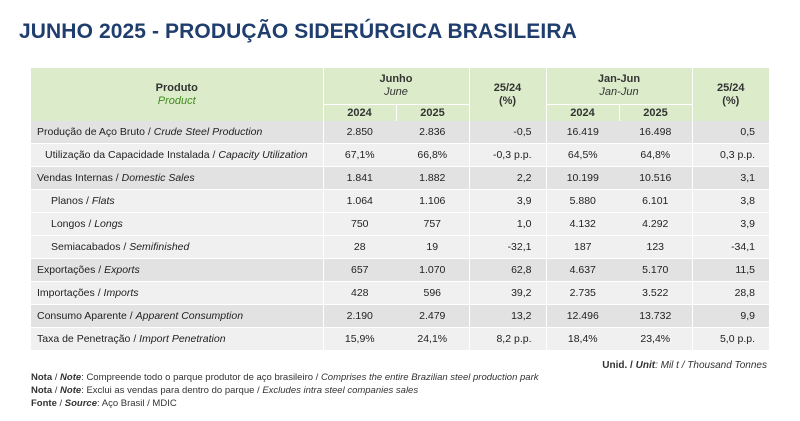  I want to click on row-label: Planos / Flats, so click(177, 201).